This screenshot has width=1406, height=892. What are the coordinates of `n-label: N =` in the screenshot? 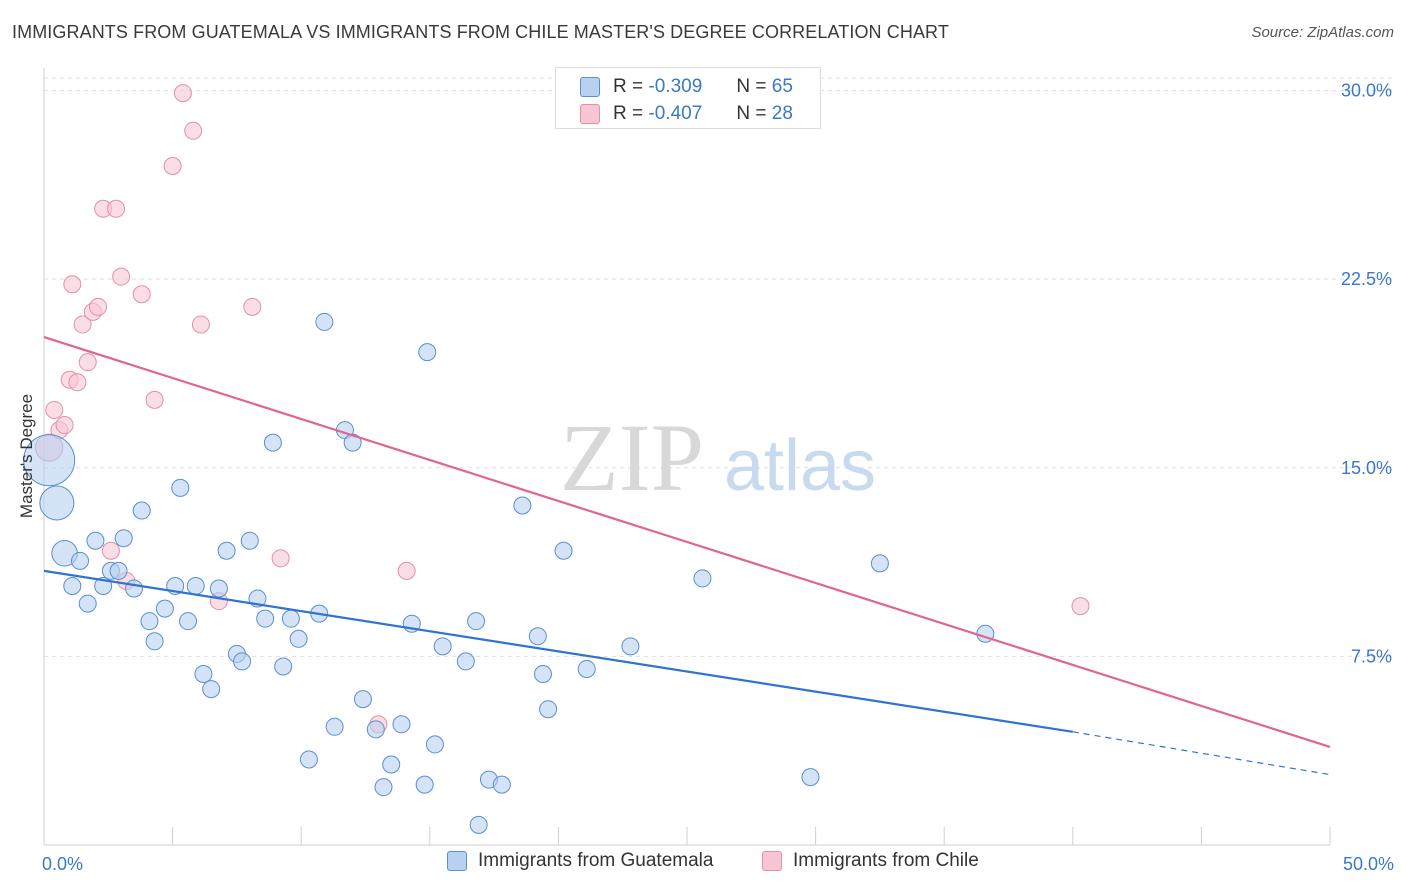 It's located at (751, 113).